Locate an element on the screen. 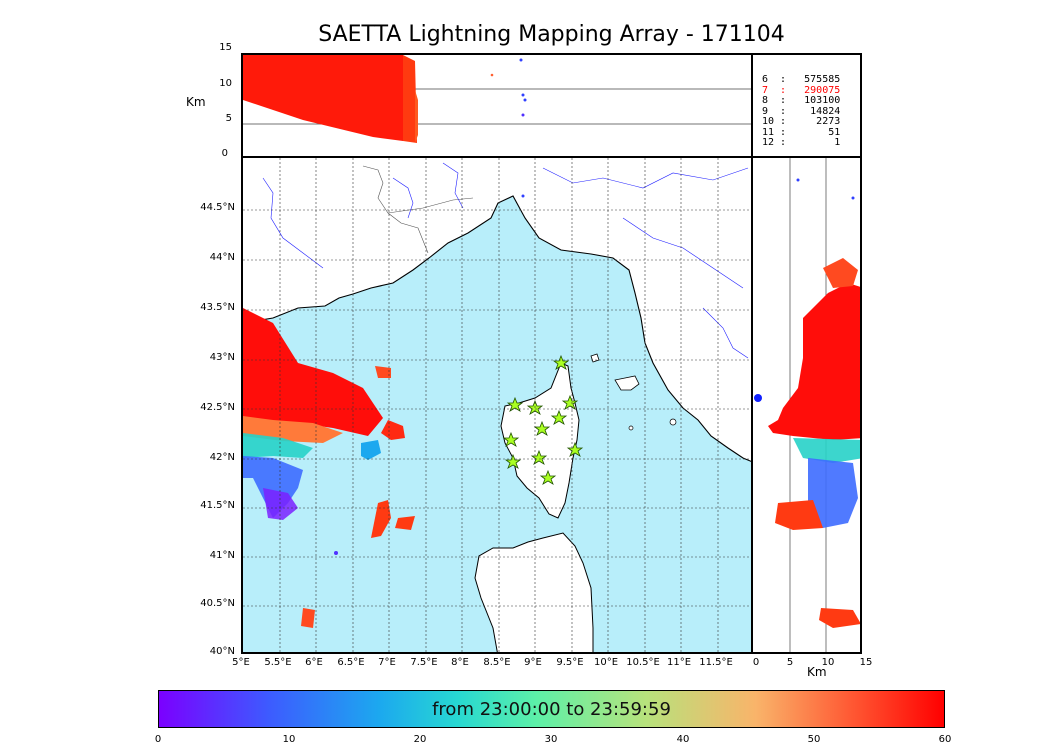 This screenshot has width=1050, height=750. cbar-tick-10: 10 is located at coordinates (289, 739).